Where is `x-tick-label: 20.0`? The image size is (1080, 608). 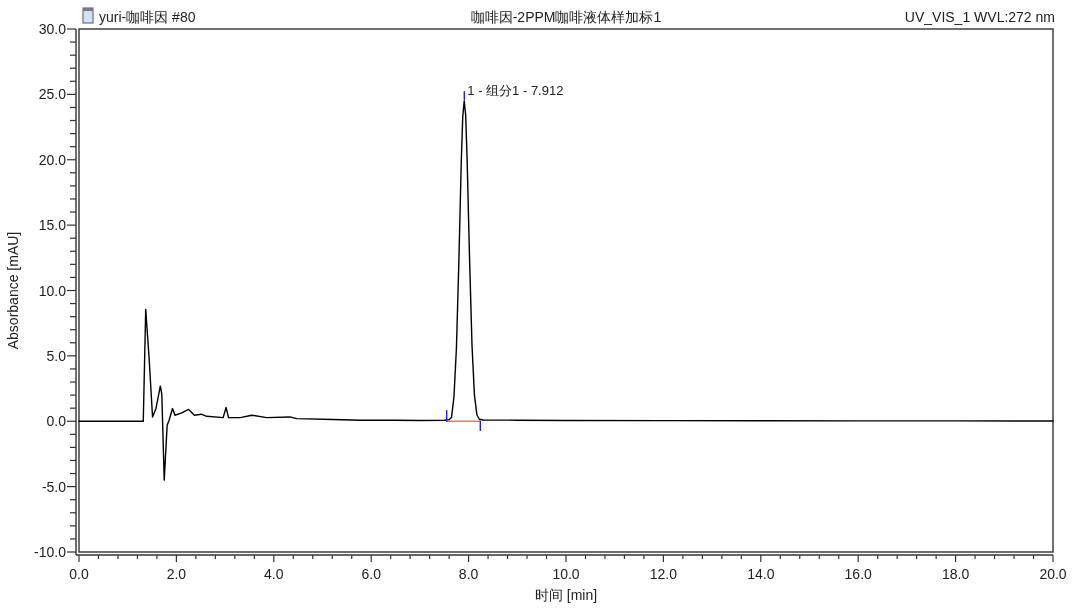
x-tick-label: 20.0 is located at coordinates (1053, 574).